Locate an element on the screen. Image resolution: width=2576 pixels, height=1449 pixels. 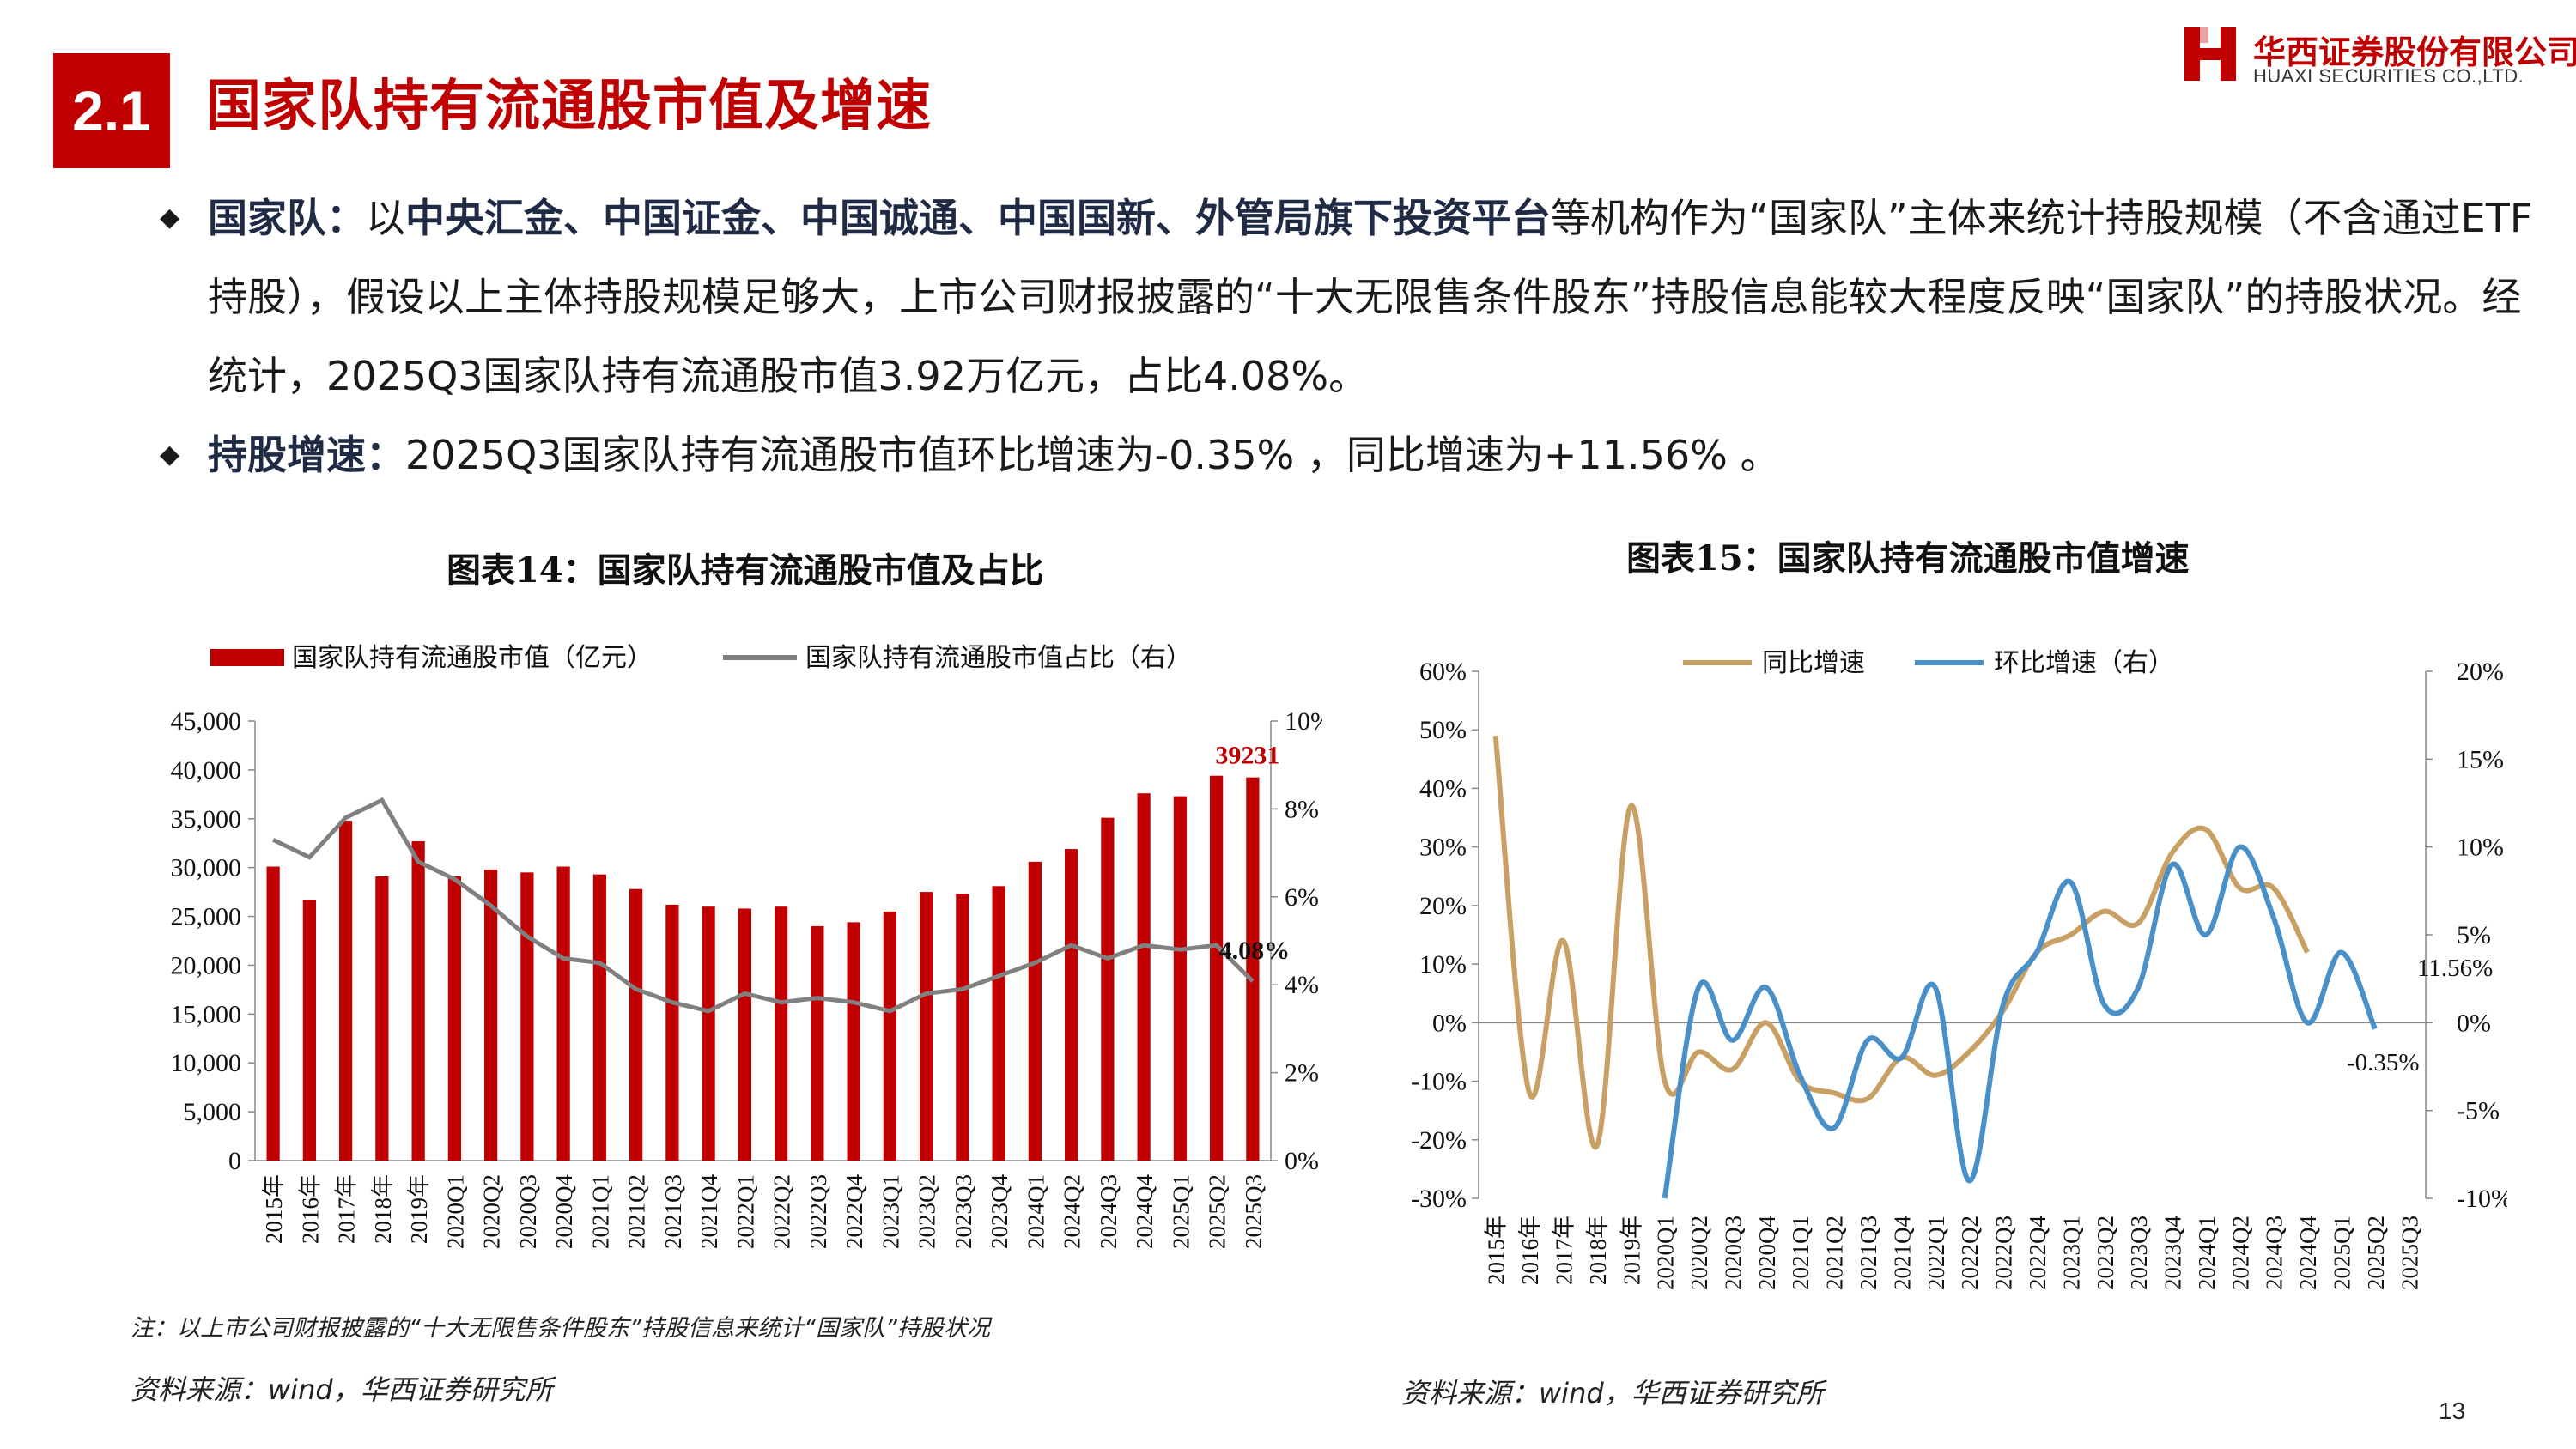
left-y-tick-label: 10% is located at coordinates (1443, 964).